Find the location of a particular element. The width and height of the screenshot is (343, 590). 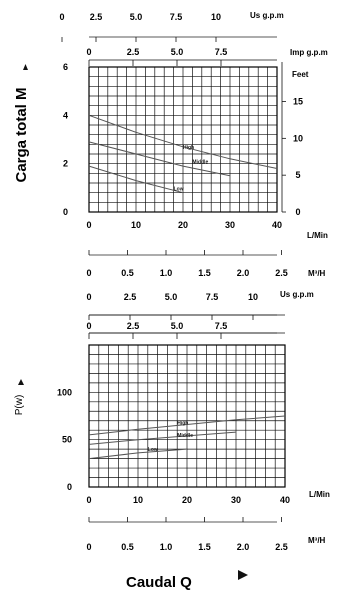

right-axis-tick-label: 10 is located at coordinates (298, 138).